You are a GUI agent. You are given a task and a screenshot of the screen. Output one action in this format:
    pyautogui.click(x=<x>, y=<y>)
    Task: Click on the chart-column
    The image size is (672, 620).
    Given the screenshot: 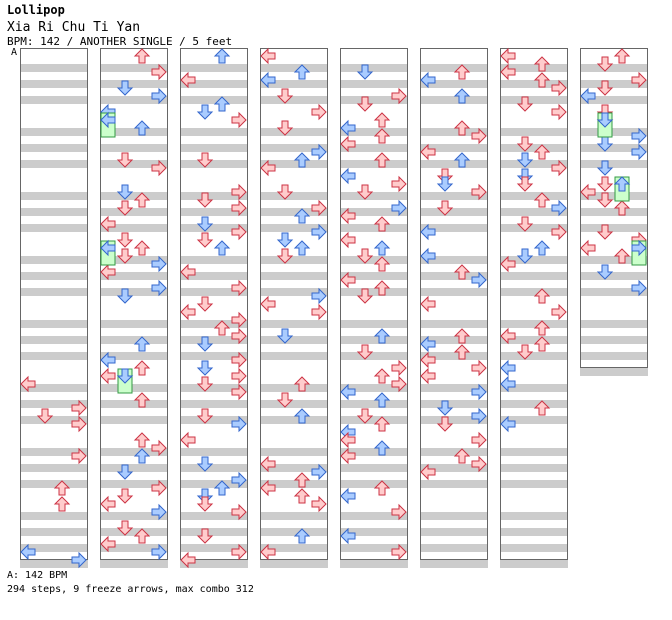 What is the action you would take?
    pyautogui.click(x=134, y=304)
    